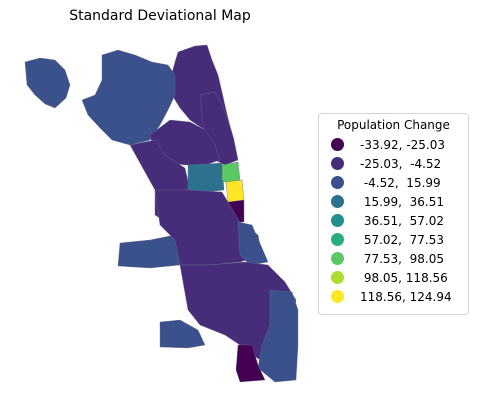  What do you see at coordinates (47, 83) in the screenshot?
I see `region-ohare` at bounding box center [47, 83].